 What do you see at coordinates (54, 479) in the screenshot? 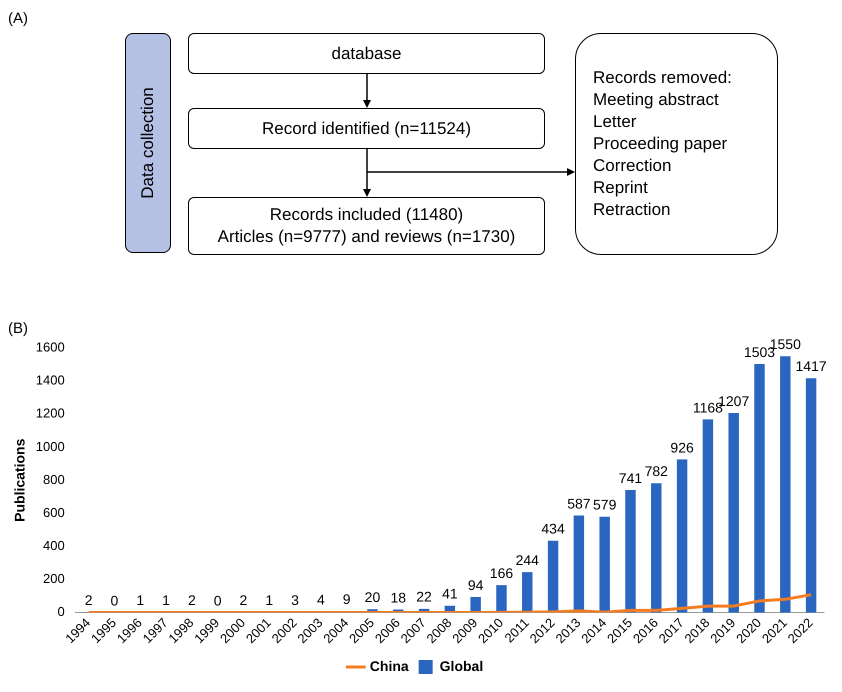
I see `y-tick-label: 800` at bounding box center [54, 479].